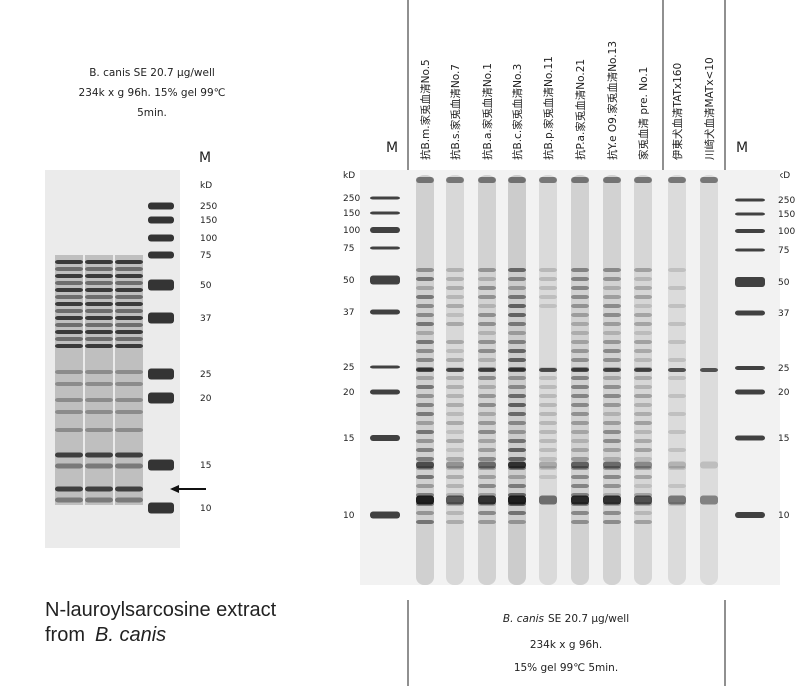  I want to click on unit-label: kD, so click(349, 176).